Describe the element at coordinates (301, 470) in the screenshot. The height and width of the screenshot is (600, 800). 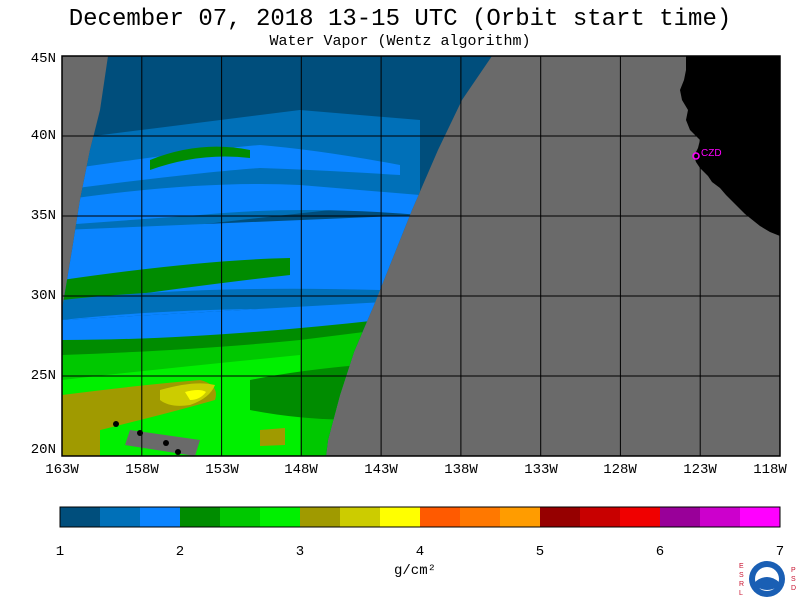
I see `lon-label: 148W` at that location.